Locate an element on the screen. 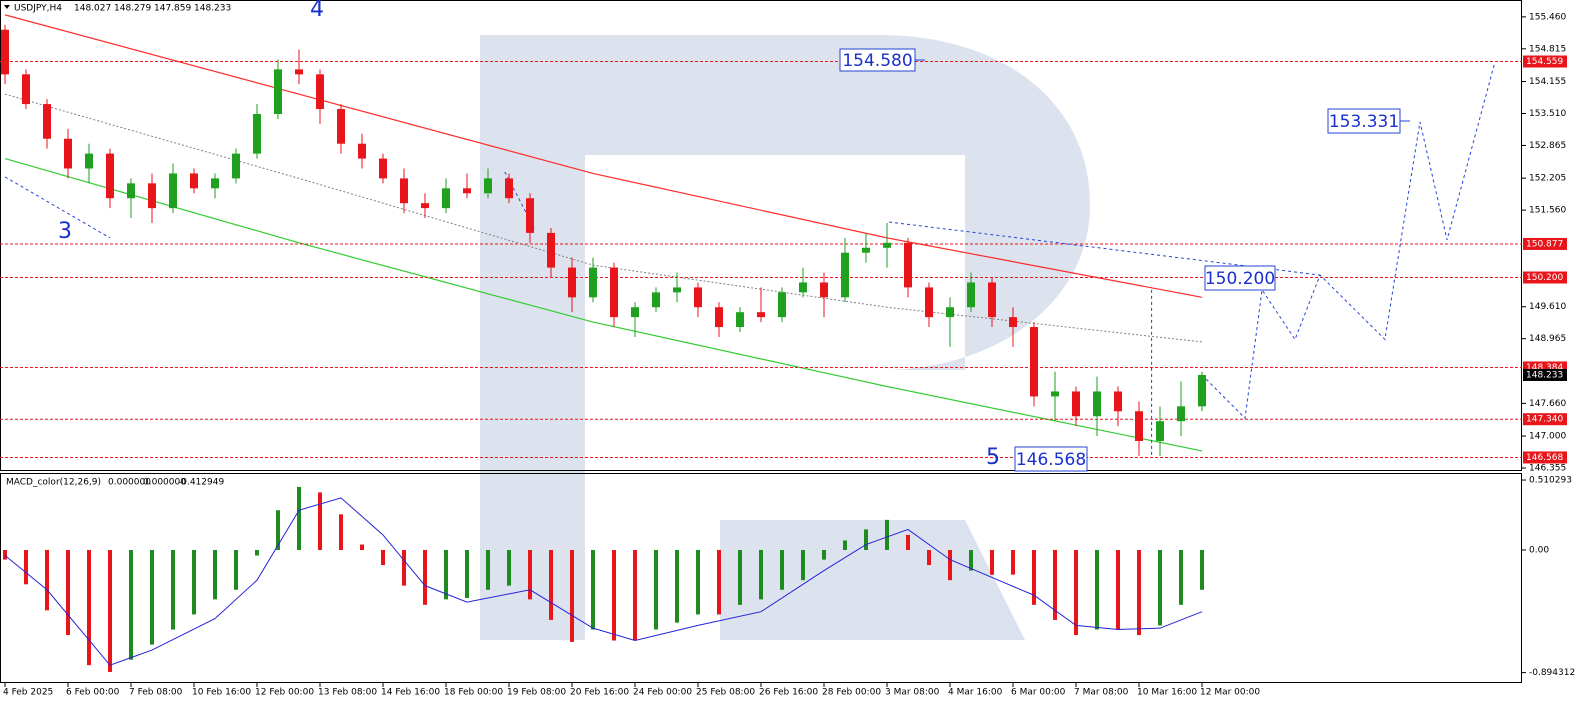 This screenshot has width=1596, height=716. y-tick-label: 154.155 is located at coordinates (1547, 82).